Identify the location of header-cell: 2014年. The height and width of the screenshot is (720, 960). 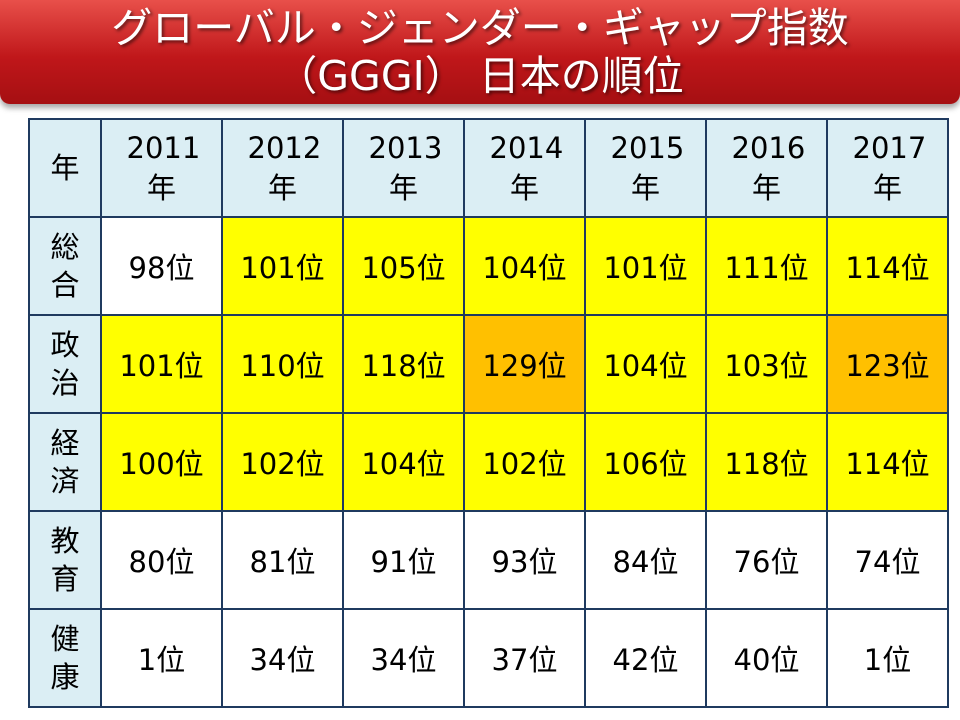
(524, 168).